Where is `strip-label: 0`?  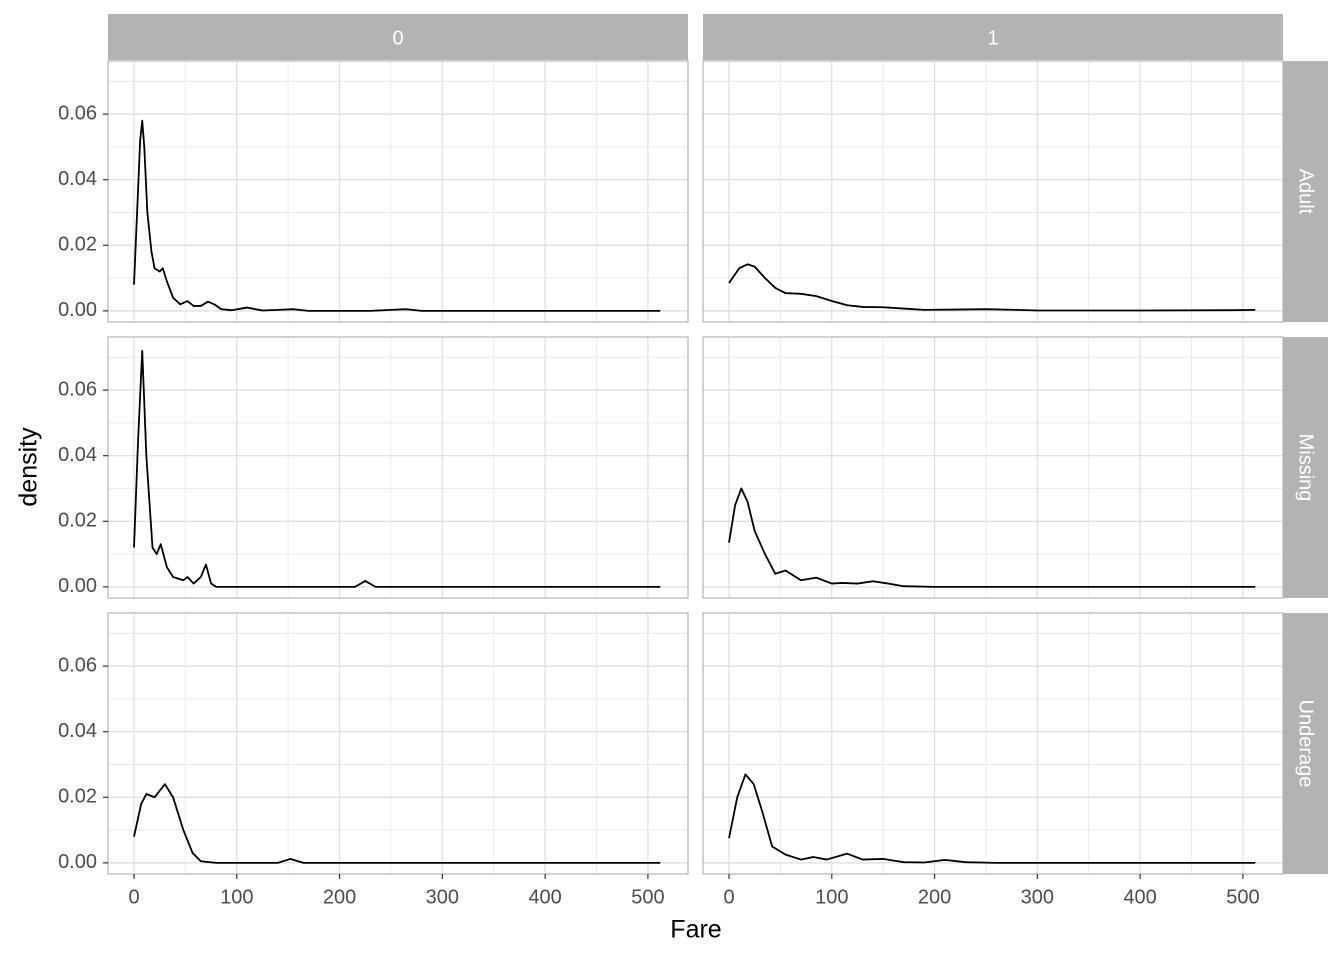 strip-label: 0 is located at coordinates (397, 38).